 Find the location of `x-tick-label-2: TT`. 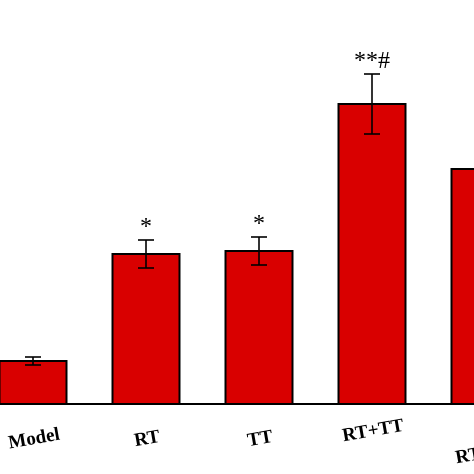

x-tick-label-2: TT is located at coordinates (260, 438).